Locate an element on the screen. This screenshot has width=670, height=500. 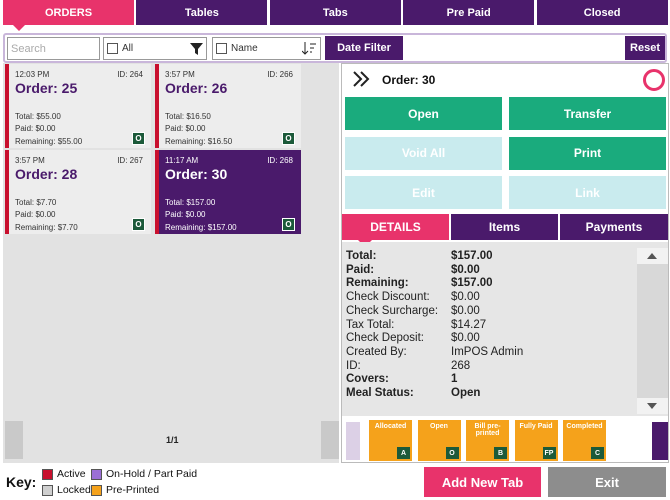
name-filter: Name is located at coordinates (266, 48).